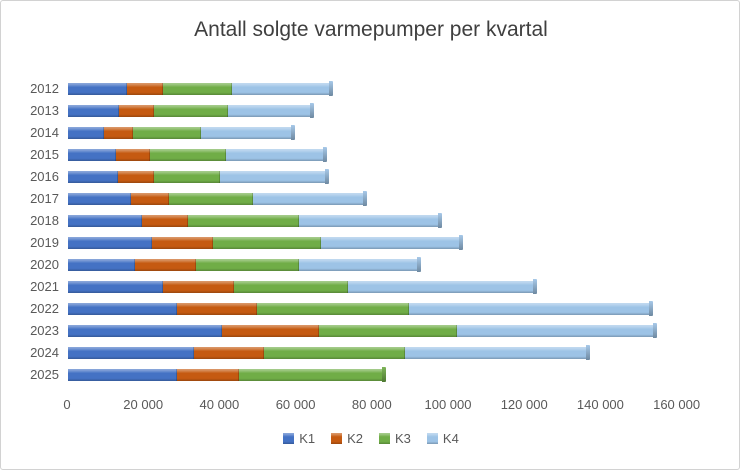  Describe the element at coordinates (371, 404) in the screenshot. I see `x-axis-label: 80 000` at that location.